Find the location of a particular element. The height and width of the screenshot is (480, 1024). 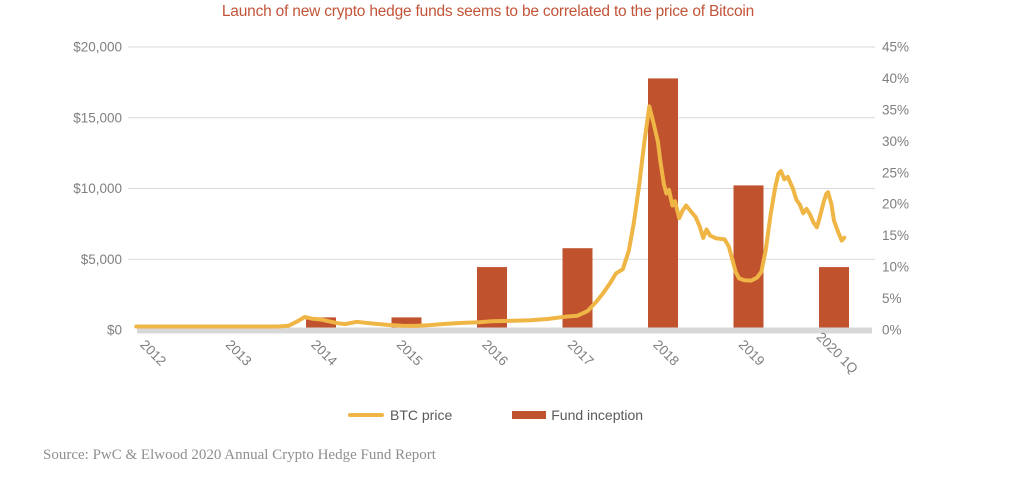

bar-2019 is located at coordinates (748, 257).